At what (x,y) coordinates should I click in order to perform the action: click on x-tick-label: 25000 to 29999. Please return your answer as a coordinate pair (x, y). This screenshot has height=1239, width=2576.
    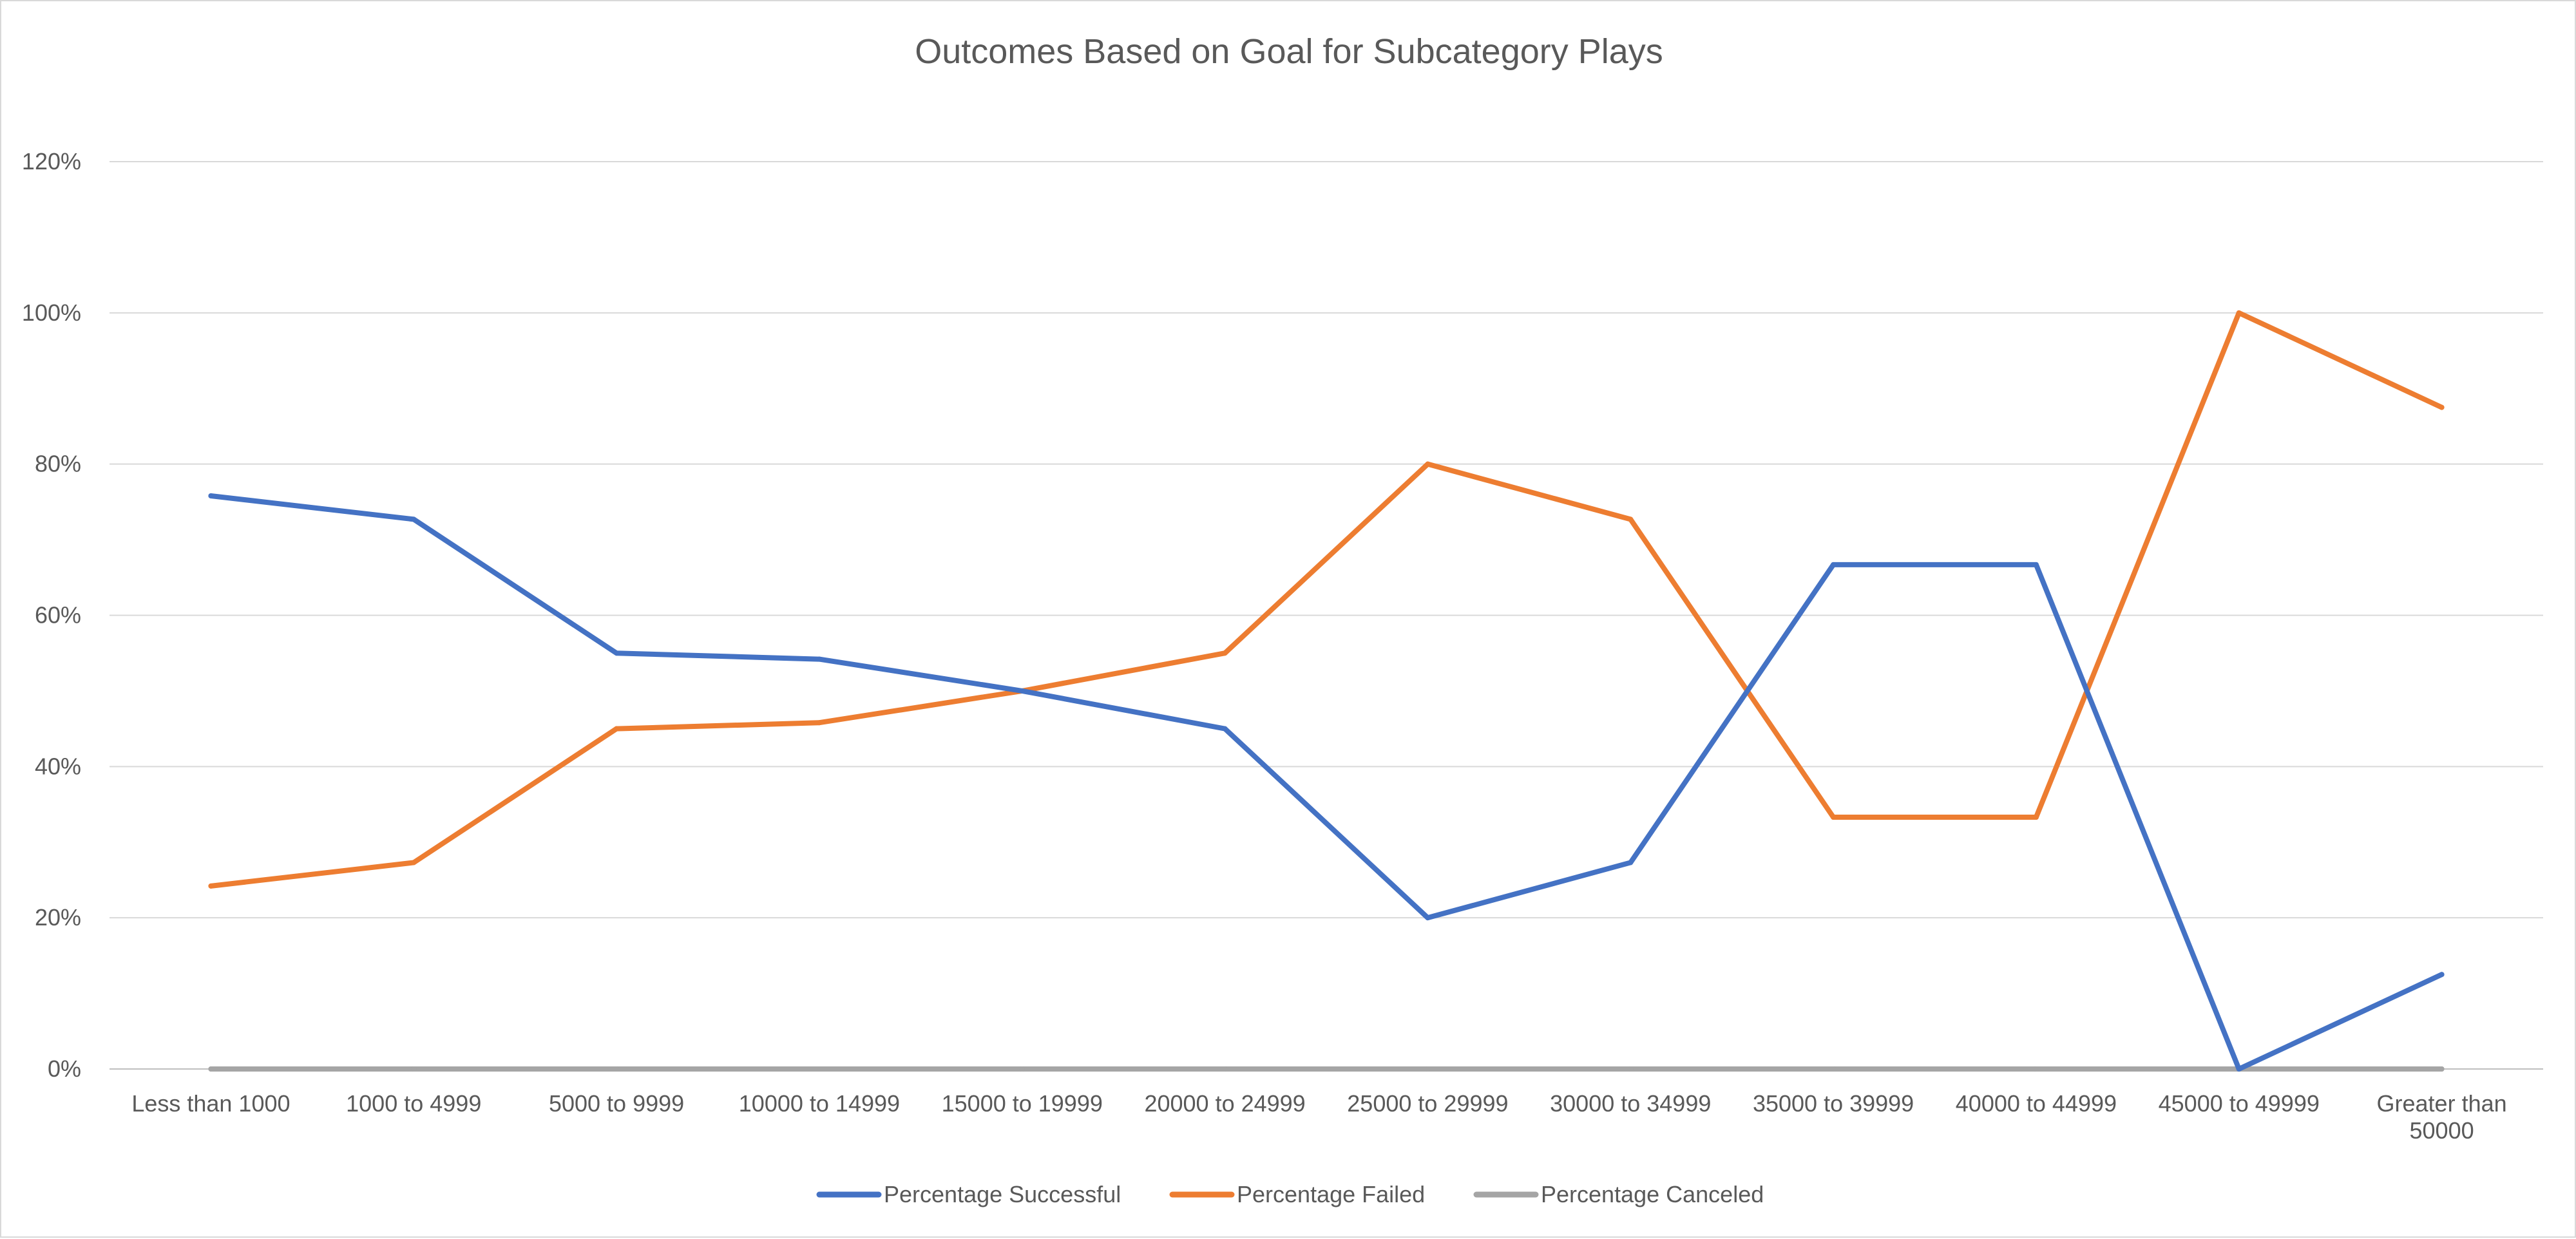
    Looking at the image, I should click on (1427, 1104).